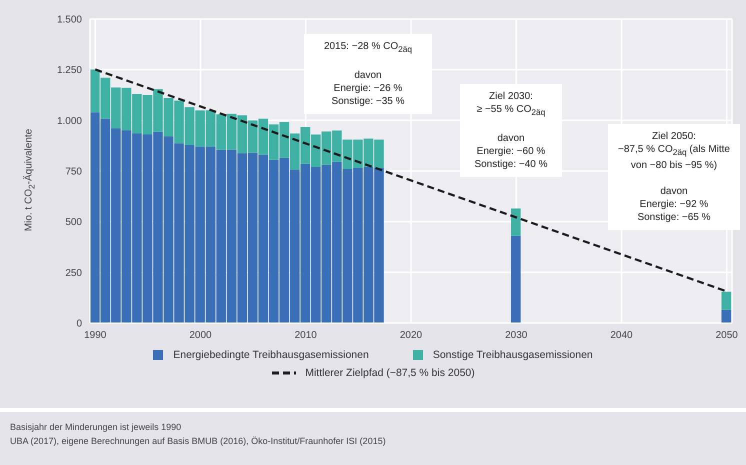  What do you see at coordinates (95, 336) in the screenshot?
I see `x-tick-label: 1990` at bounding box center [95, 336].